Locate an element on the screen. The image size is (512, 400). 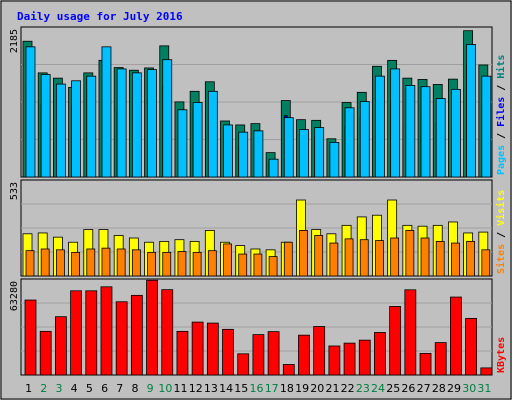
day-label-16: 16 is located at coordinates (257, 388).